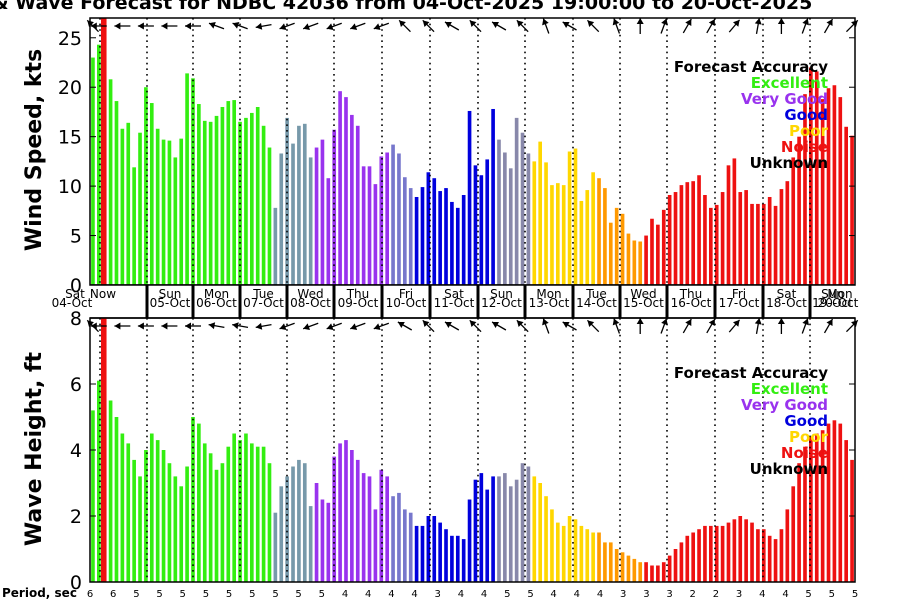 This screenshot has height=600, width=900. I want to click on wind-y-axis-label: Wind Speed, kts, so click(34, 150).